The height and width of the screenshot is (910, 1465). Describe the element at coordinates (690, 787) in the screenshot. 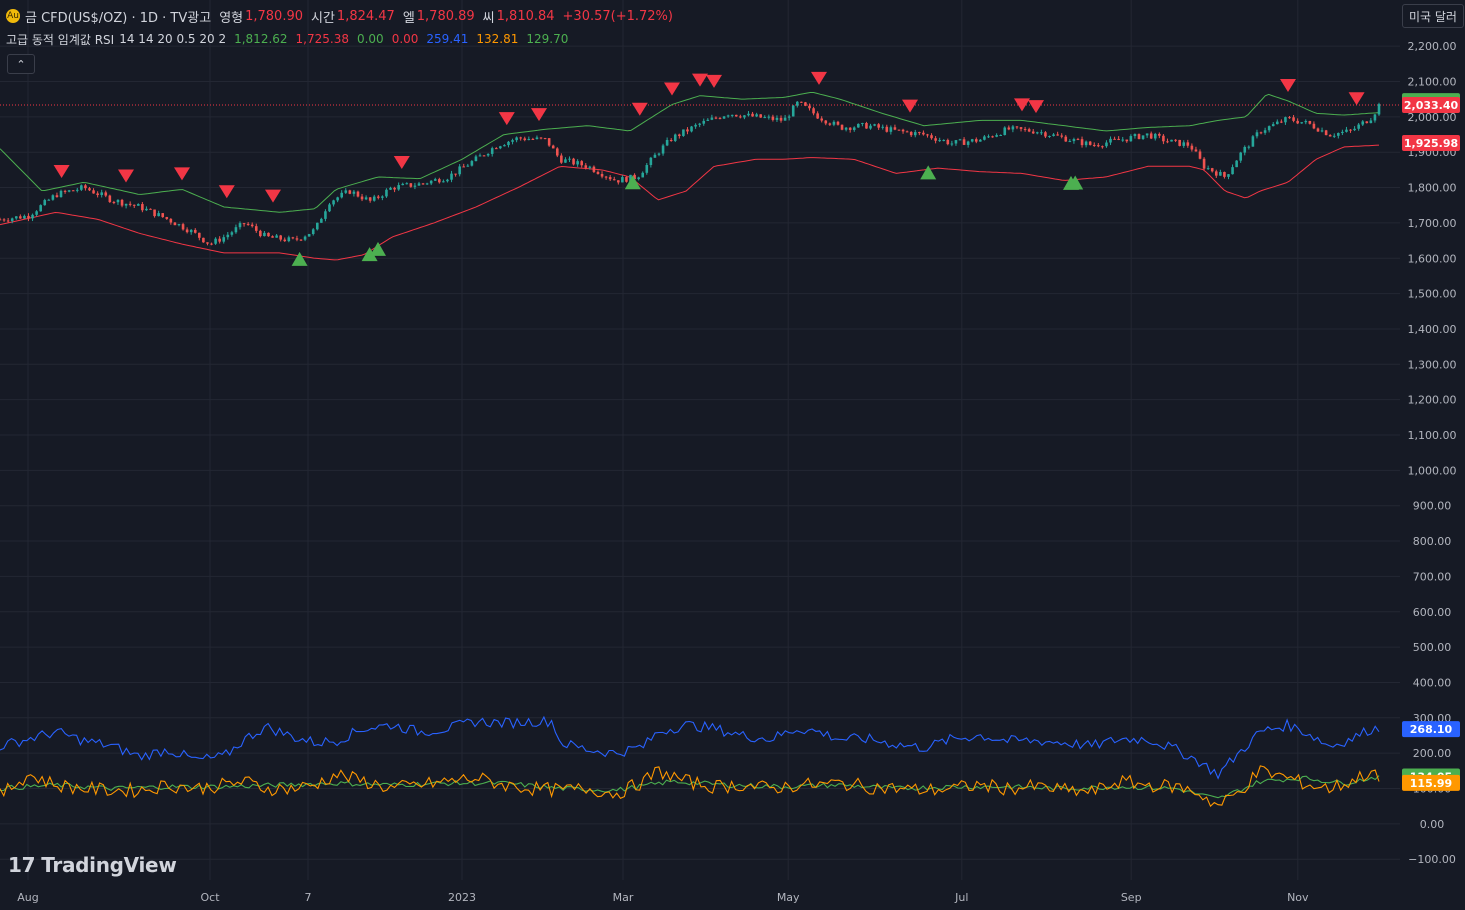

I see `rsi-green-line` at that location.